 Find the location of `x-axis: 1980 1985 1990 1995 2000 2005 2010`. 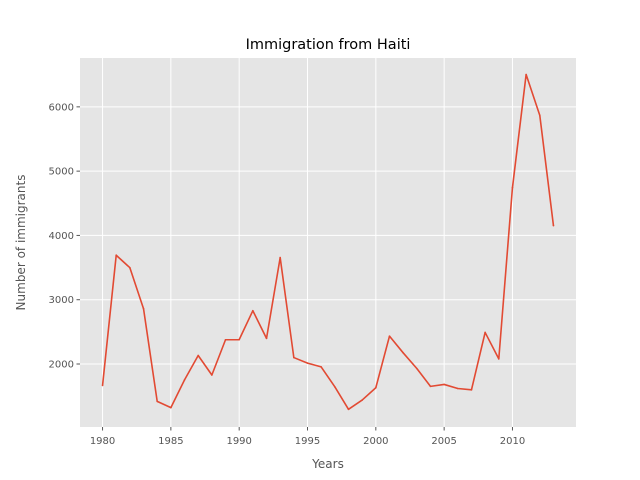

x-axis: 1980 1985 1990 1995 2000 2005 2010 is located at coordinates (307, 437).